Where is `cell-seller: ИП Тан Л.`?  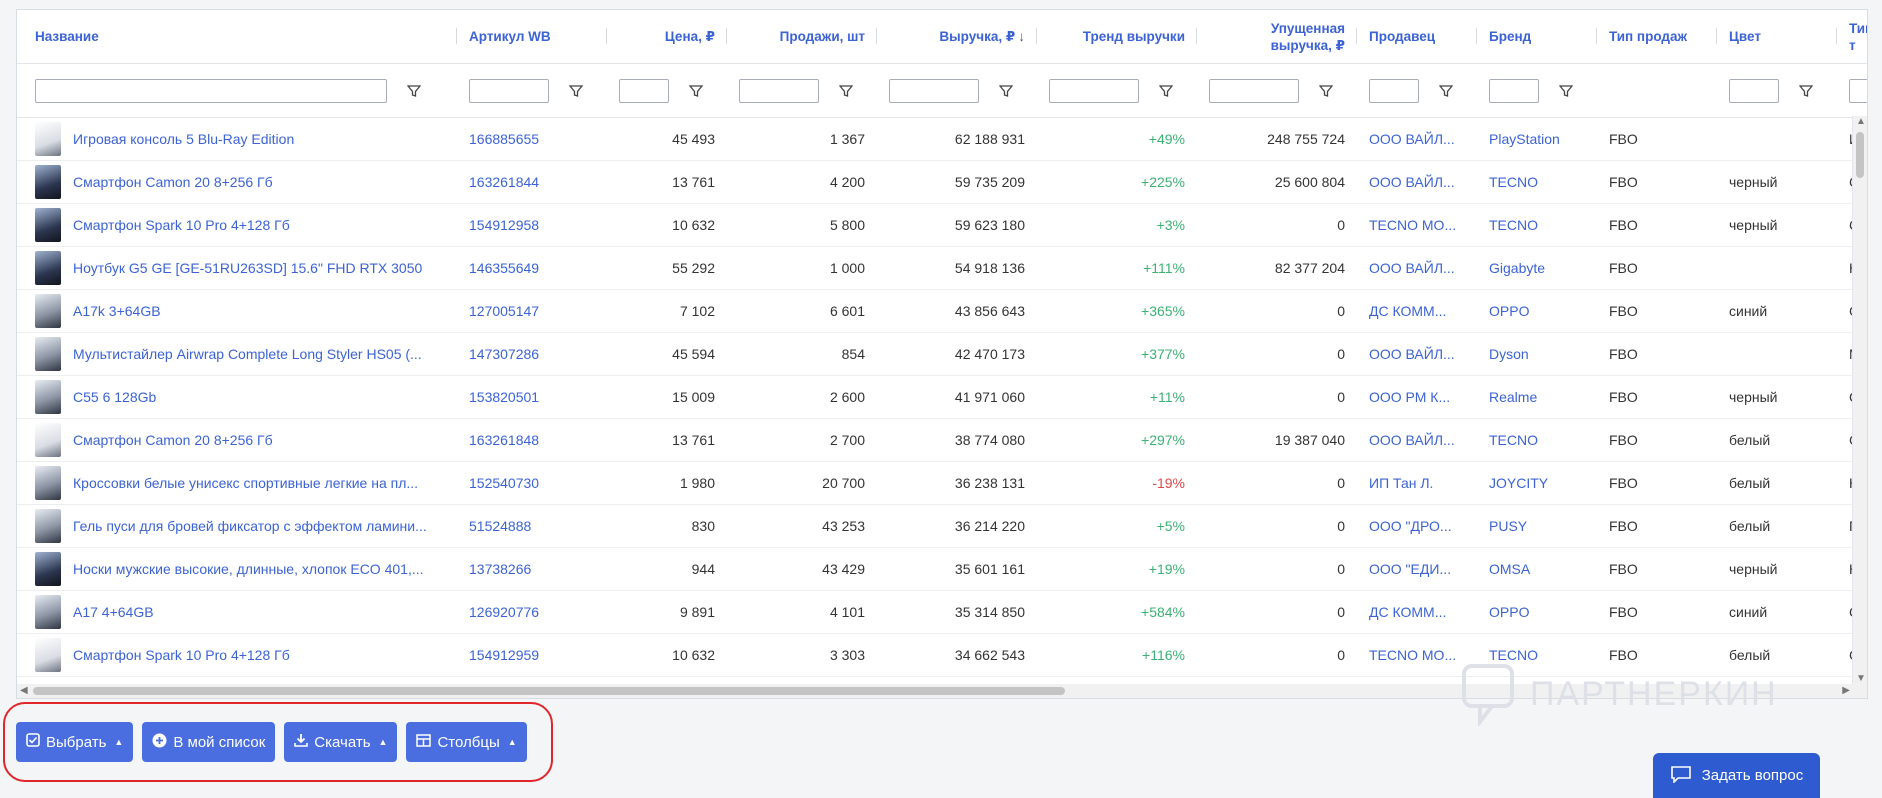
cell-seller: ИП Тан Л. is located at coordinates (1401, 483).